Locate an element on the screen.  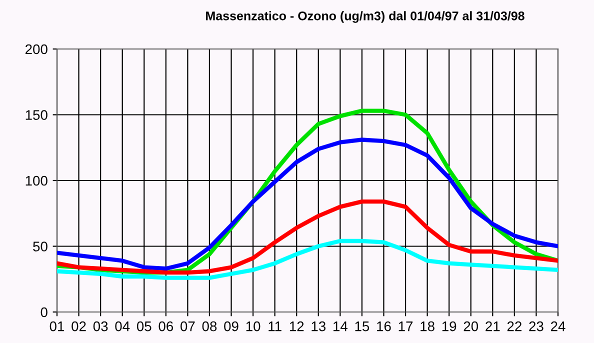
x-tick-label: 20 is located at coordinates (471, 326).